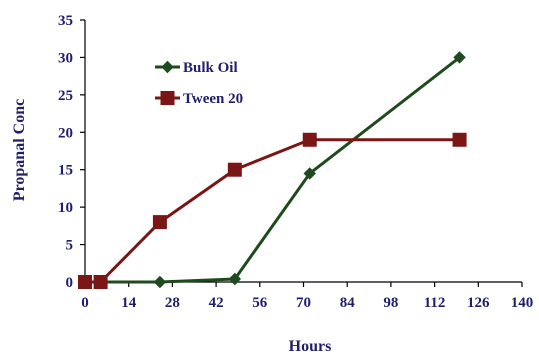 The height and width of the screenshot is (359, 539). Describe the element at coordinates (213, 99) in the screenshot. I see `legend-label: Tween 20` at that location.